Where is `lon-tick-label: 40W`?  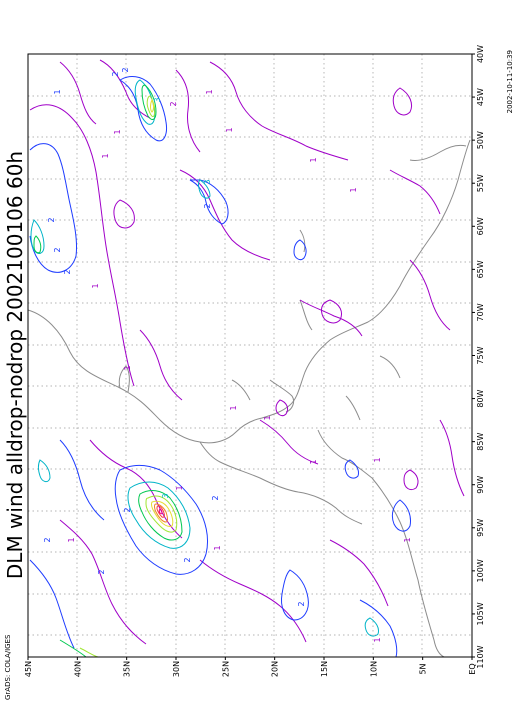 lon-tick-label: 40W is located at coordinates (480, 54).